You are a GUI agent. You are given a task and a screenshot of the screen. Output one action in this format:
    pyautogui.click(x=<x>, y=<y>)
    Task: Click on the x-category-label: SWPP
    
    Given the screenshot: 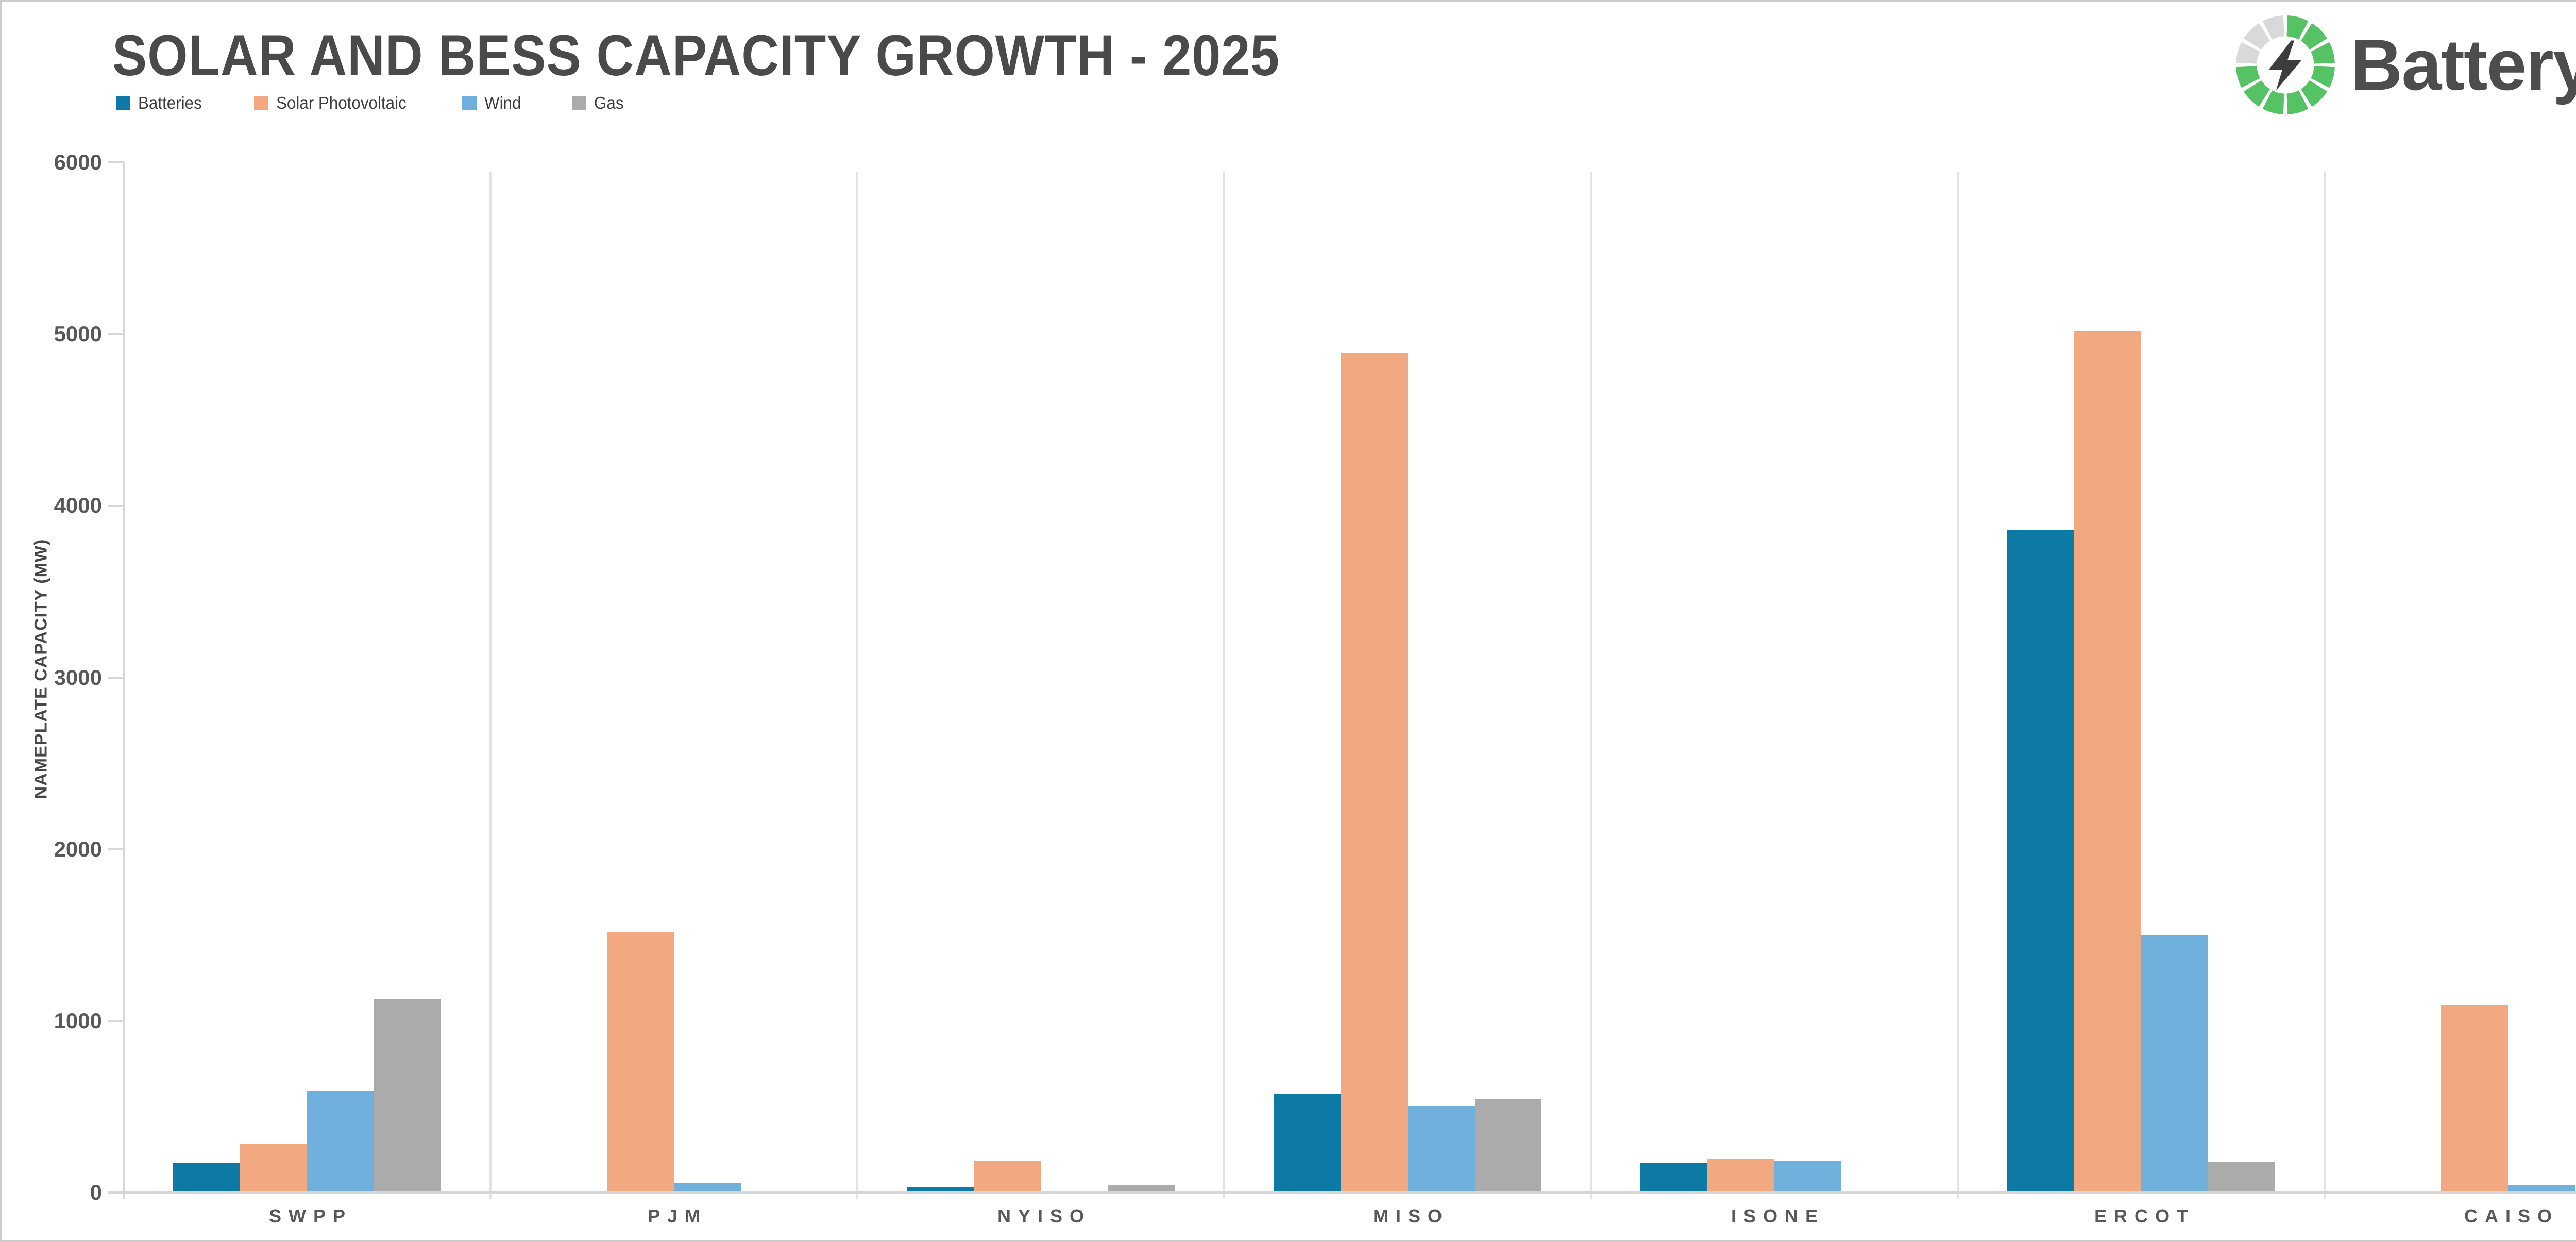 What is the action you would take?
    pyautogui.click(x=310, y=1216)
    